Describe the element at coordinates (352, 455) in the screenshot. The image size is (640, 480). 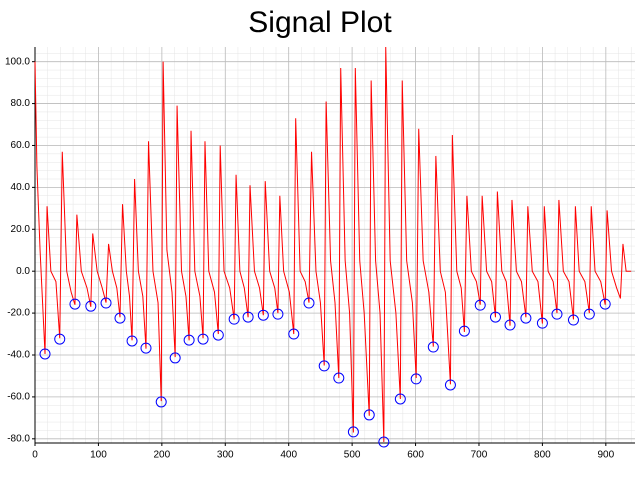
I see `x-tick-label: 500` at that location.